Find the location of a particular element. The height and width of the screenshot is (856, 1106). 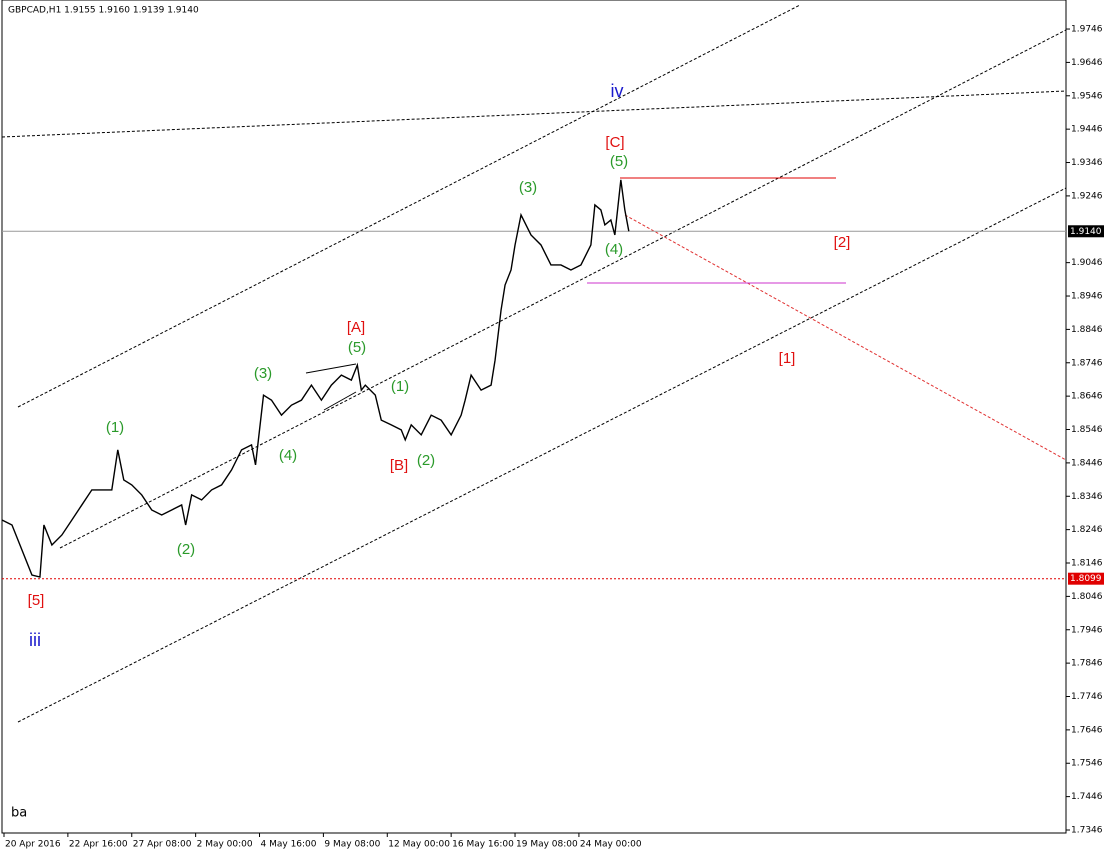

y-tick-label: 1.7446 is located at coordinates (1087, 797).